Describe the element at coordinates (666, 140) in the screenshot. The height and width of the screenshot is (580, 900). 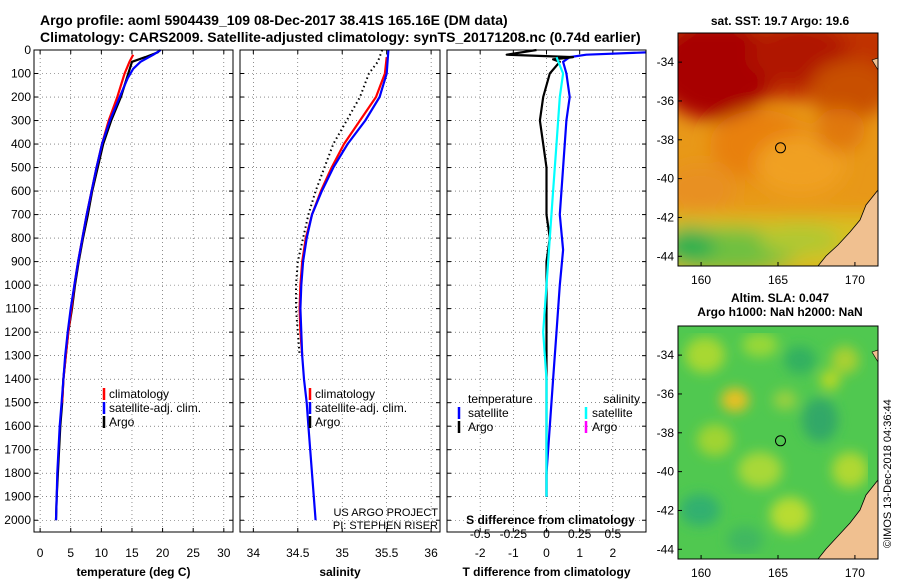
I see `map1-ytick-label: -38` at that location.